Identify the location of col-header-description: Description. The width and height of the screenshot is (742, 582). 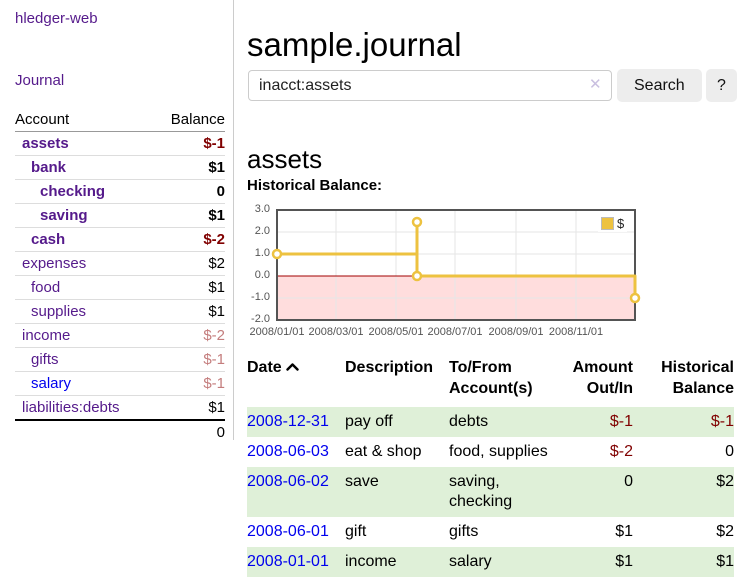
(389, 367).